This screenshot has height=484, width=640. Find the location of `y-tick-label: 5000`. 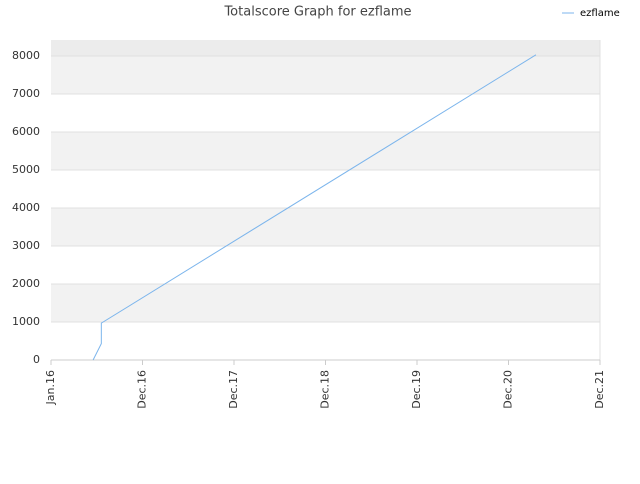

y-tick-label: 5000 is located at coordinates (26, 169).